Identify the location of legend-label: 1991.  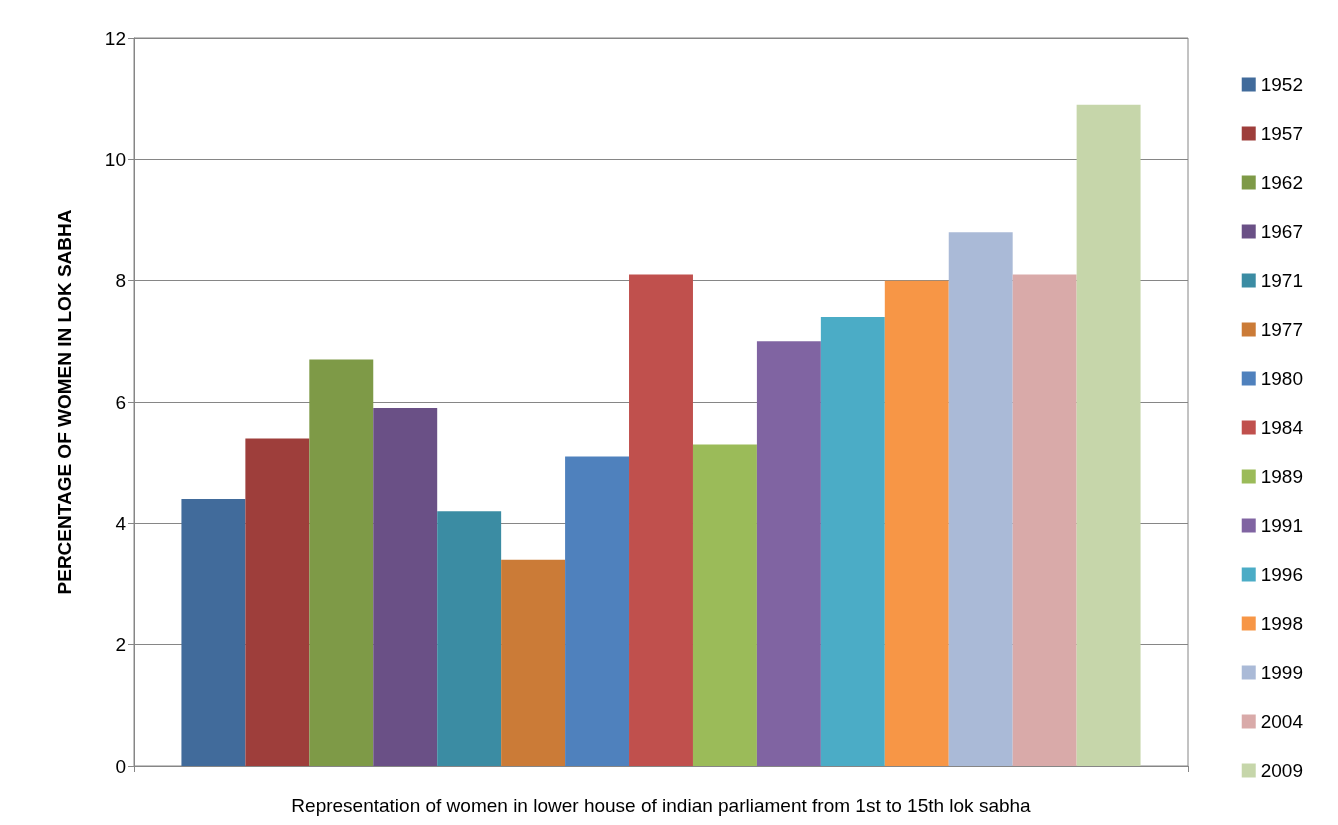
(1282, 525).